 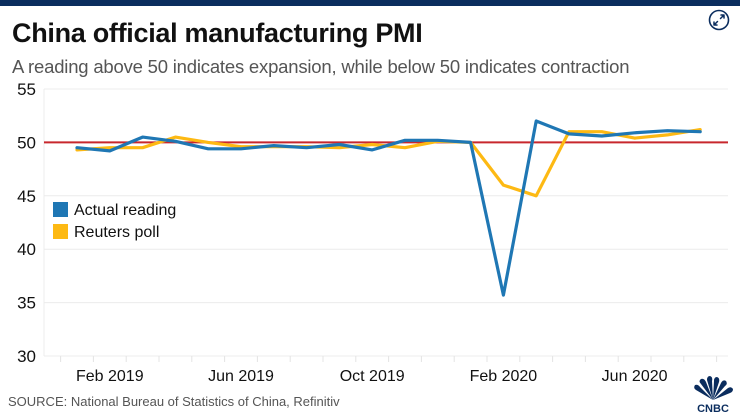 I want to click on y-tick-label: 55, so click(x=26, y=89).